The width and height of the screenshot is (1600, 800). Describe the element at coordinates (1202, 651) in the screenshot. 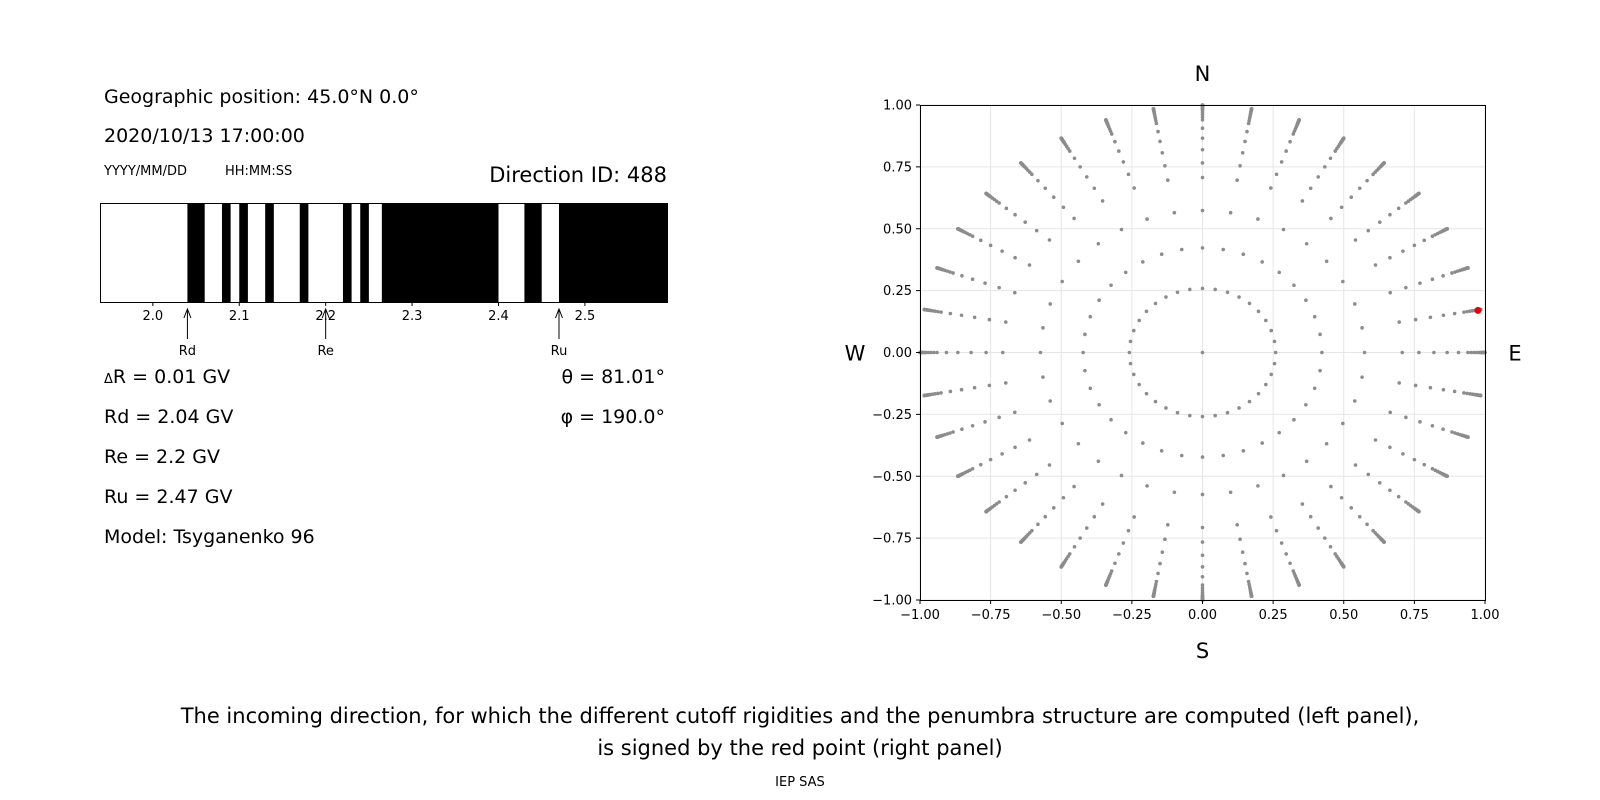

I see `compass-south-label: S` at that location.